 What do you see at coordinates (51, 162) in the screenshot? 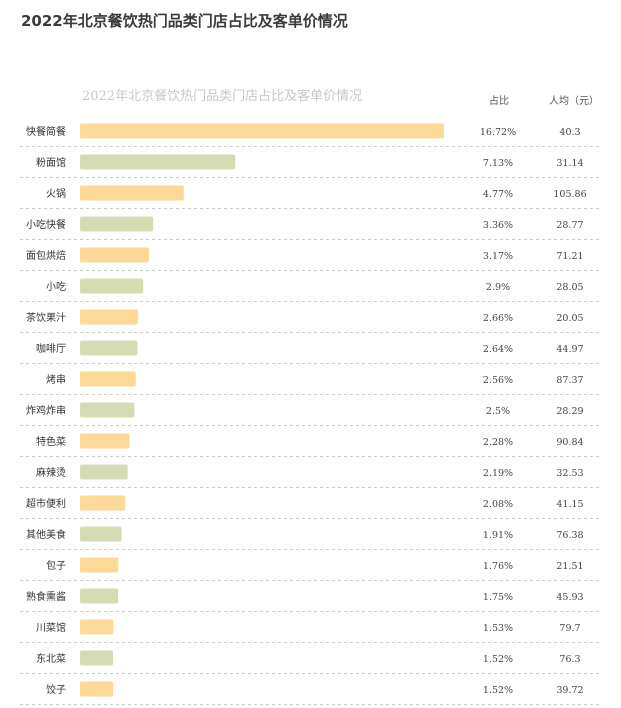
I see `category-label-2: 粉面馆` at bounding box center [51, 162].